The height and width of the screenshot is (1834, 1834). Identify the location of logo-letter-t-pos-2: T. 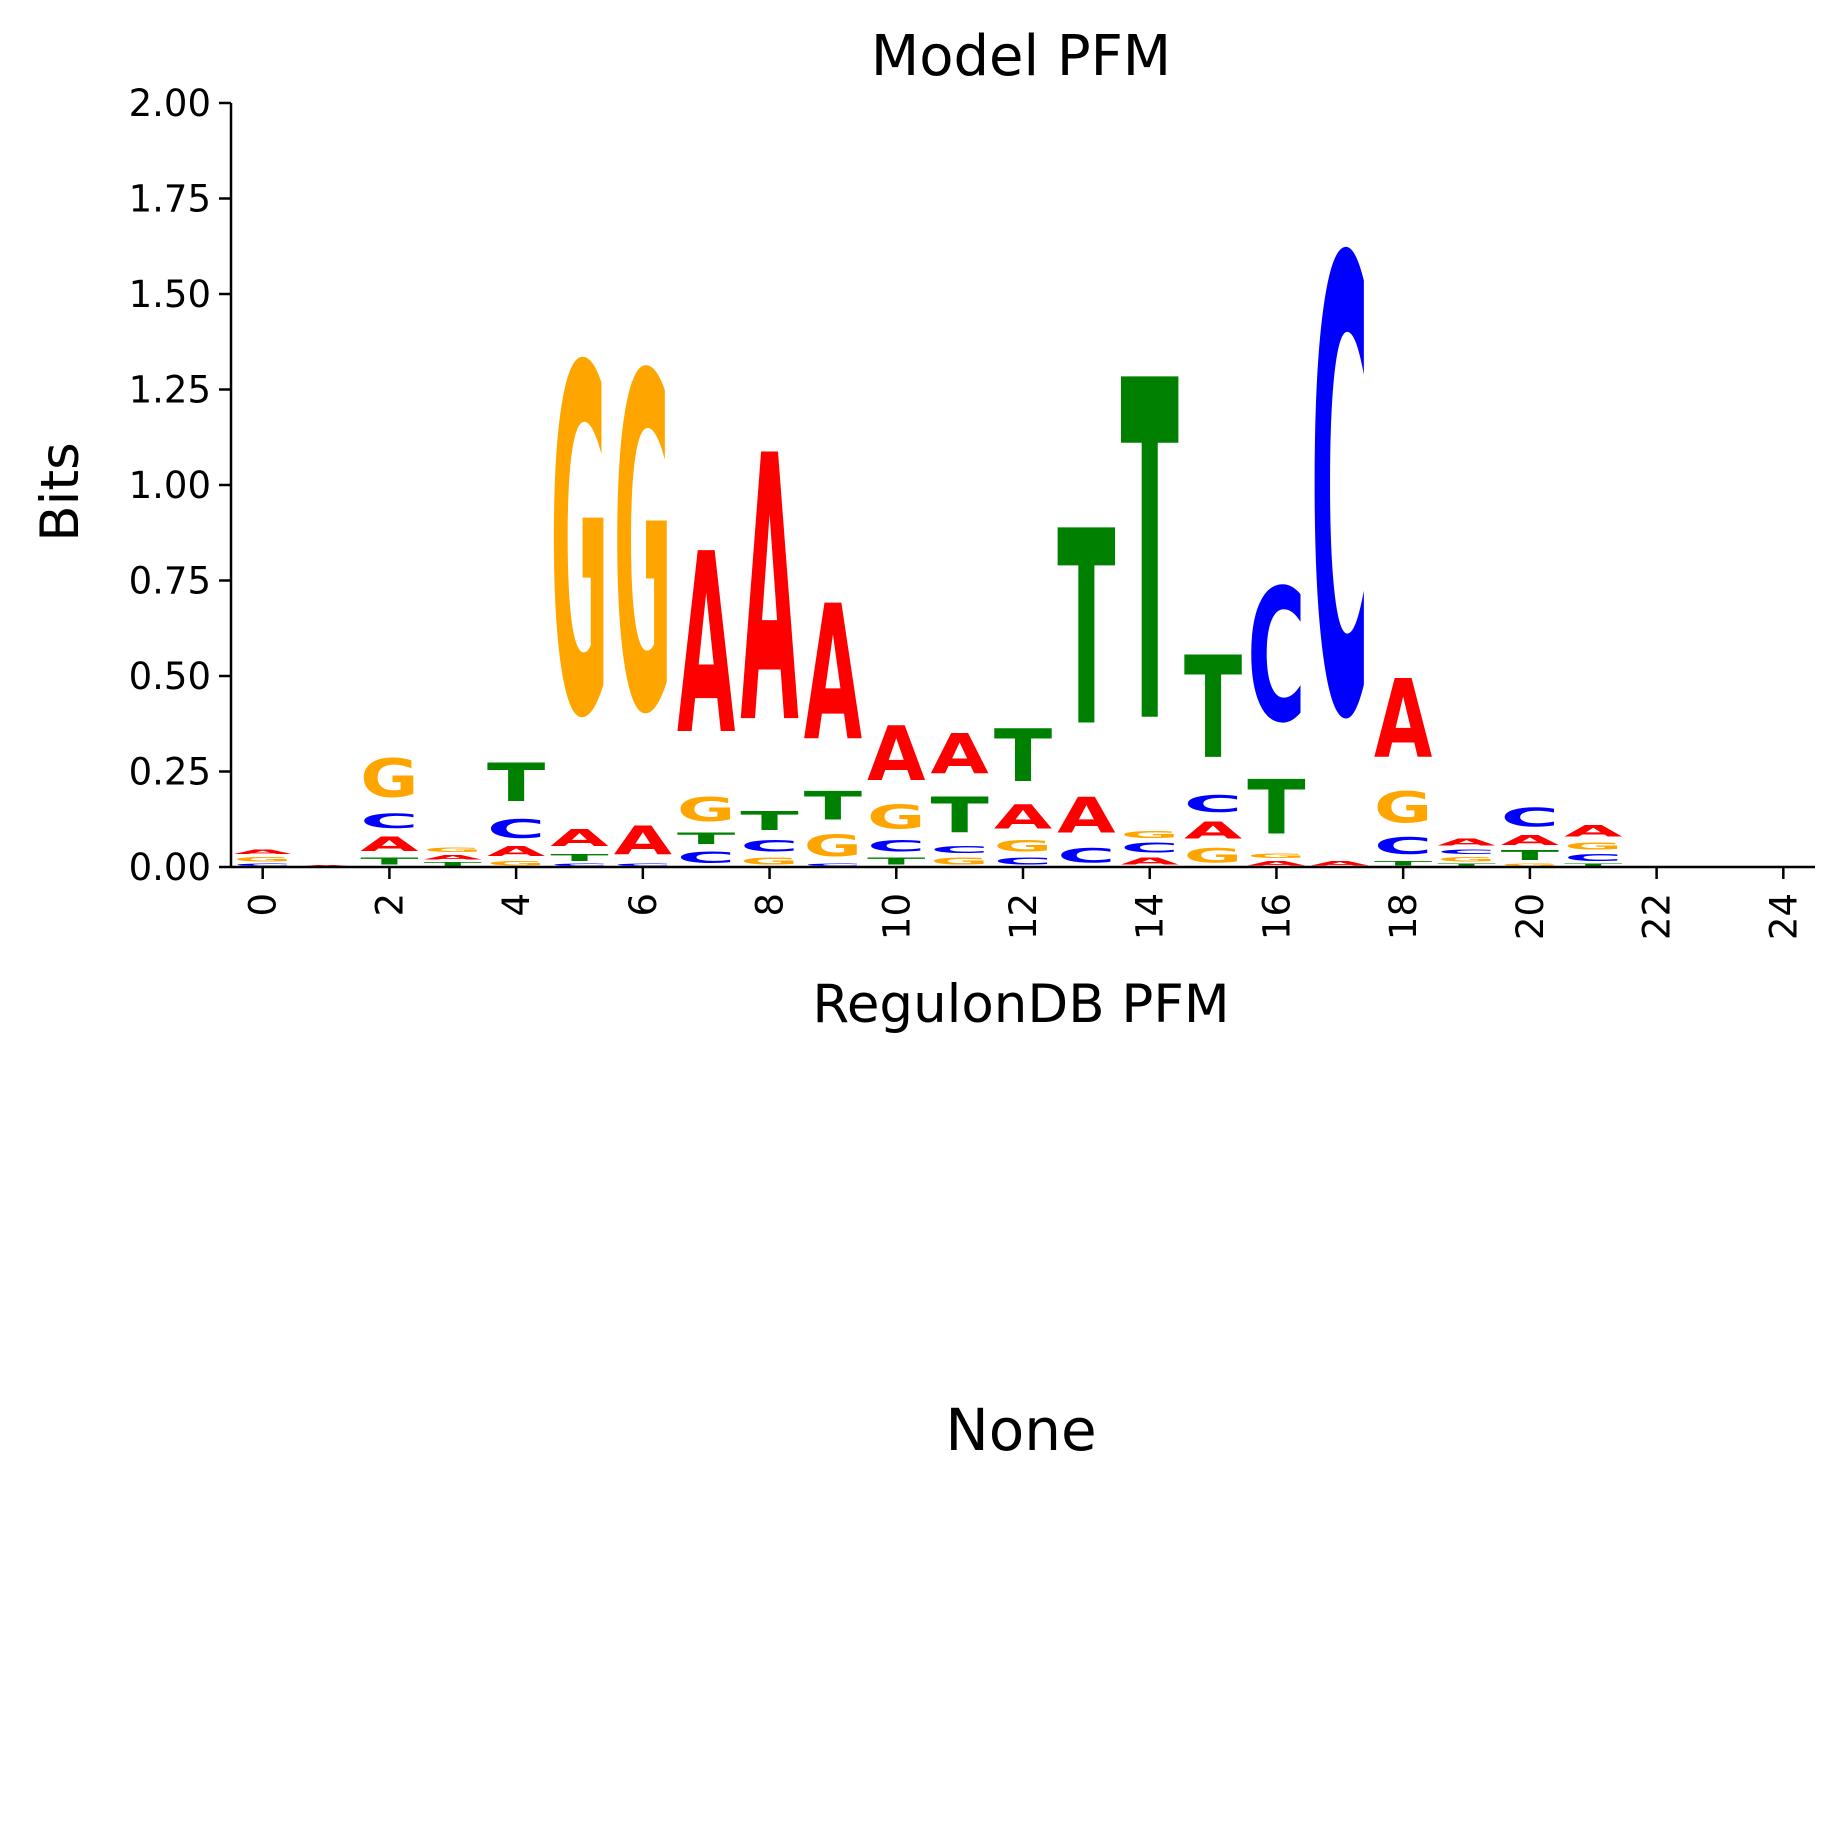
(389, 861).